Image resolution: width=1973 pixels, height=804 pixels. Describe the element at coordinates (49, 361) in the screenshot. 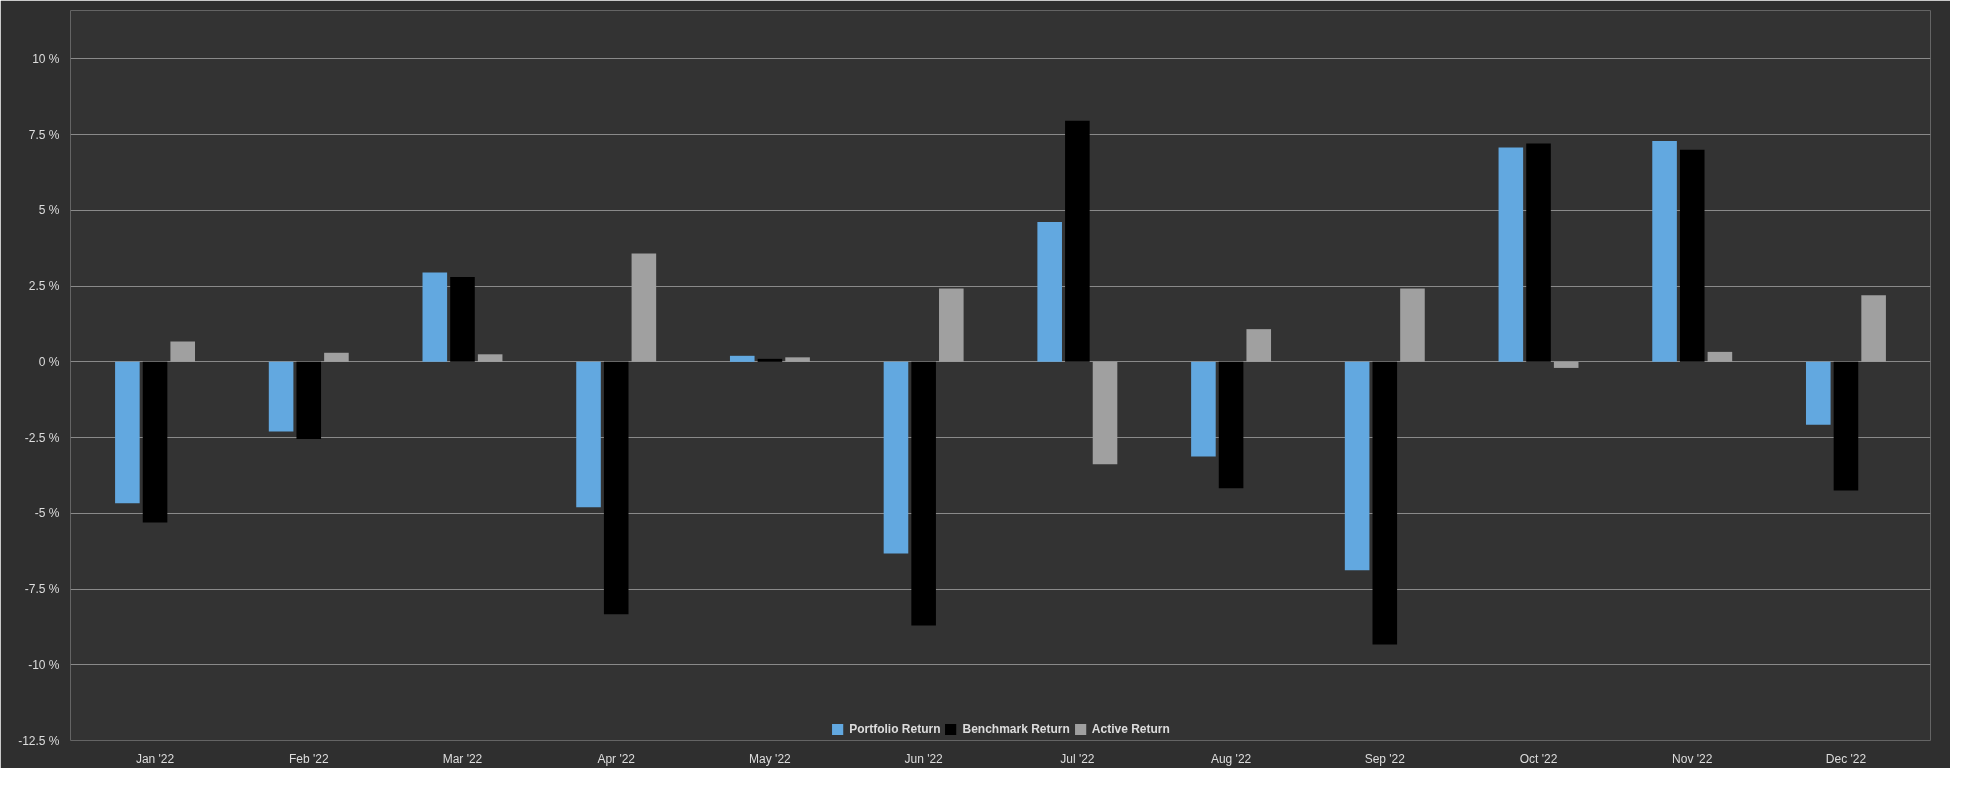

I see `y-tick-label: 0 %` at that location.